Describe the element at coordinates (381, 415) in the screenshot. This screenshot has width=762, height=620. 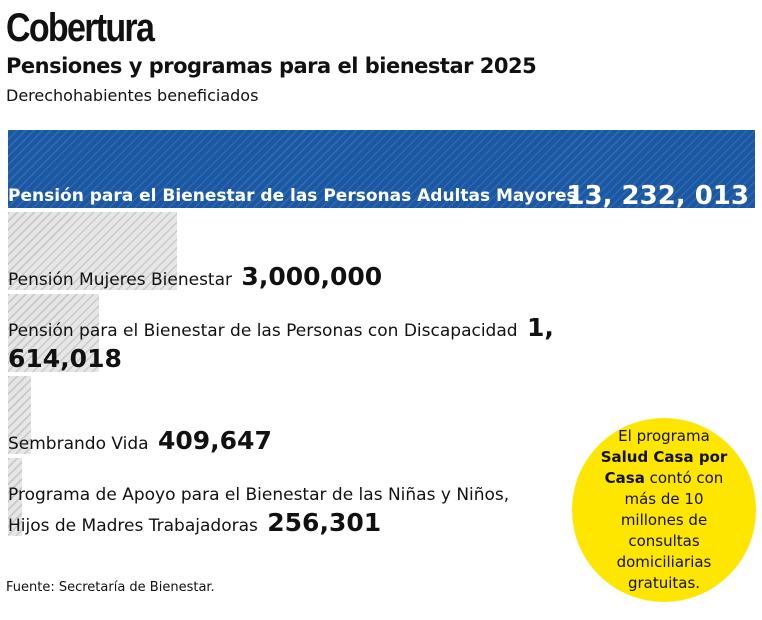
I see `bar-row: Sembrando Vida 409,647` at that location.